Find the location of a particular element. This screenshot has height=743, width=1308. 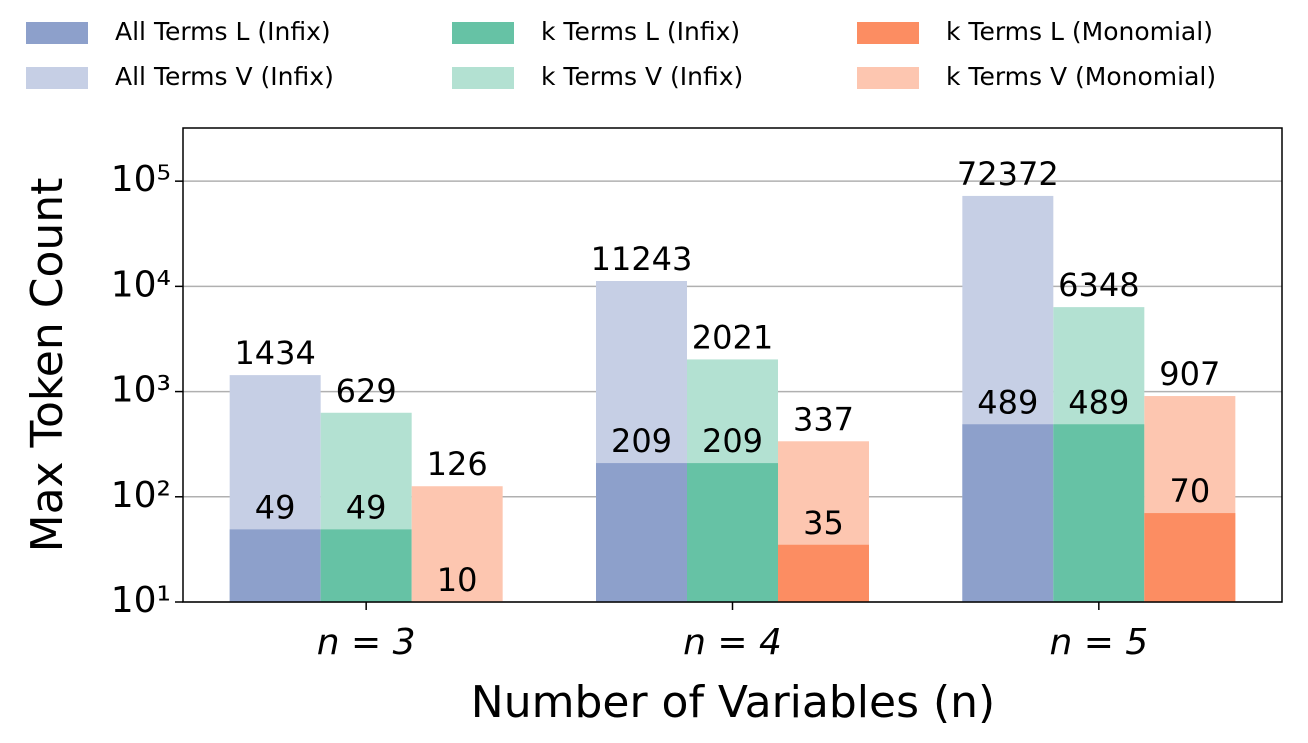

legend-label: k Terms L (Monomial) is located at coordinates (1079, 31).